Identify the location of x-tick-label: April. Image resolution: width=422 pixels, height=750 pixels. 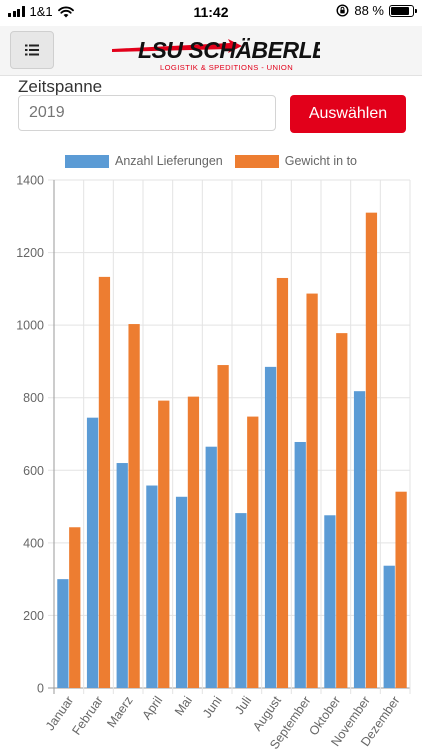
(152, 708).